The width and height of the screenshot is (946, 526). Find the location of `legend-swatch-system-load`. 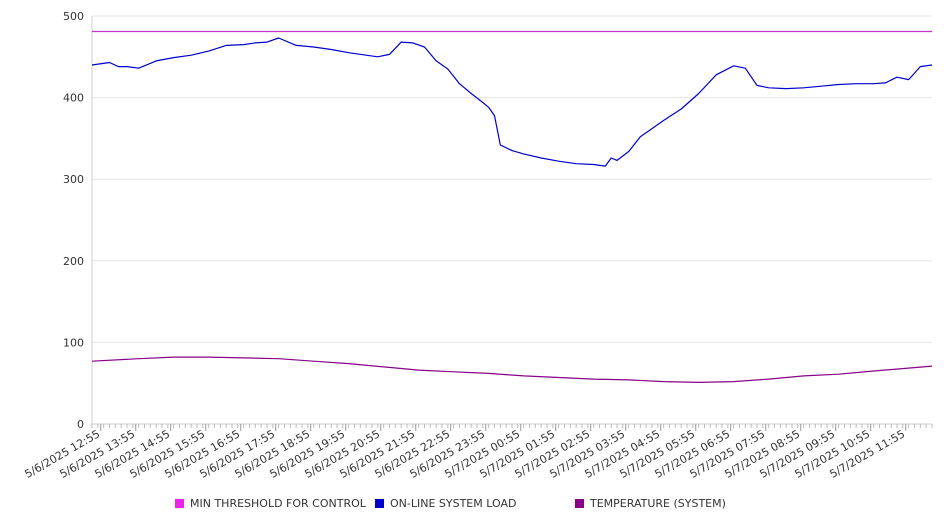

legend-swatch-system-load is located at coordinates (379, 503).